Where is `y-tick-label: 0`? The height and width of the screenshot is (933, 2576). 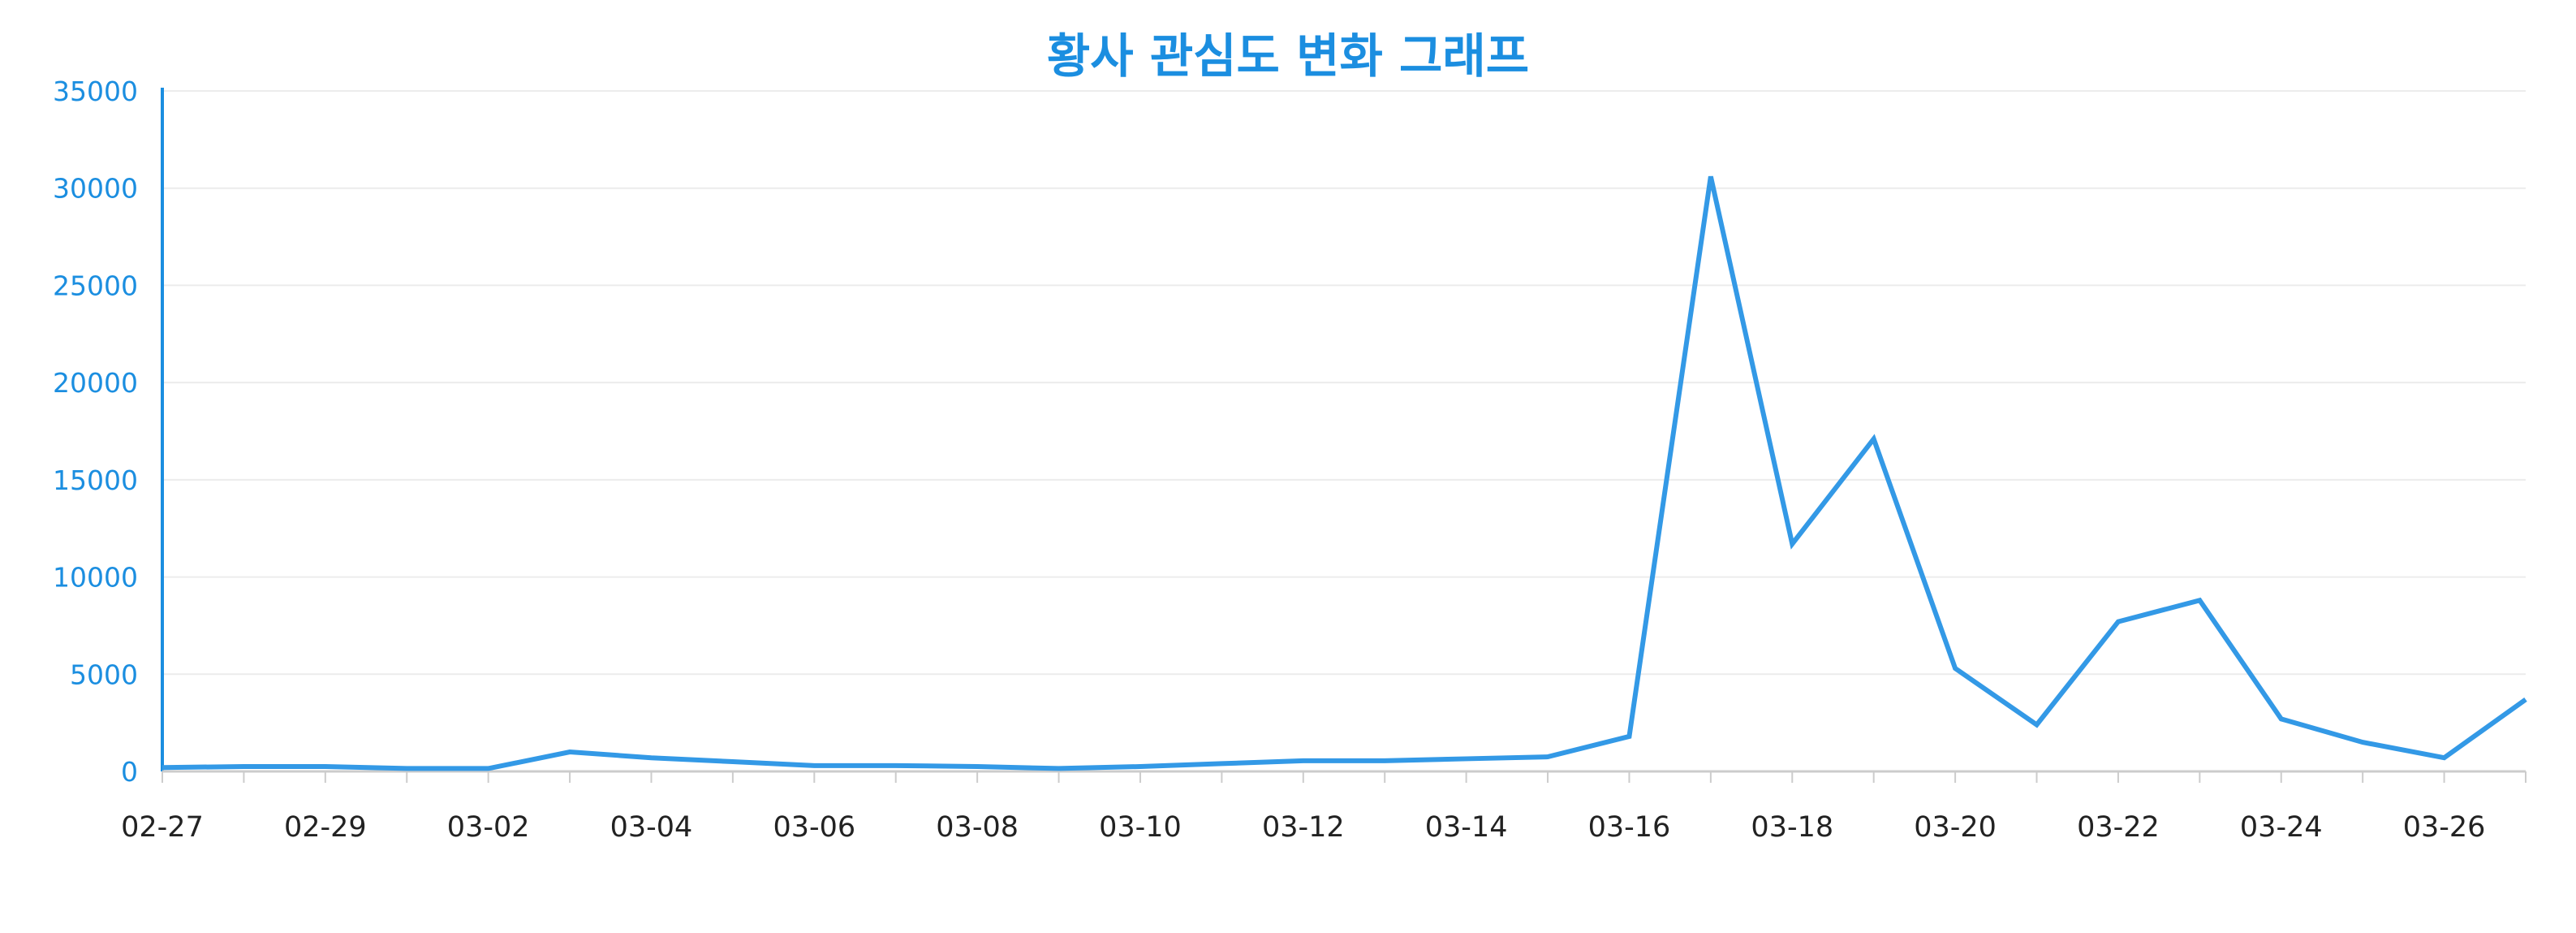
y-tick-label: 0 is located at coordinates (129, 772).